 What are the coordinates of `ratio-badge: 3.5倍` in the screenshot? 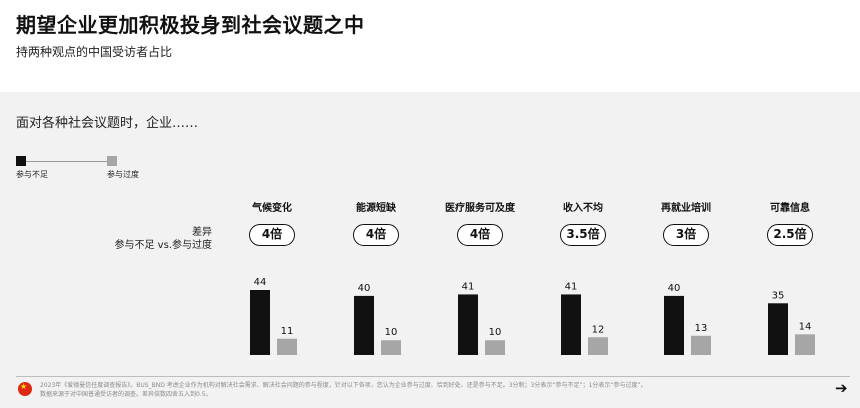 It's located at (583, 235).